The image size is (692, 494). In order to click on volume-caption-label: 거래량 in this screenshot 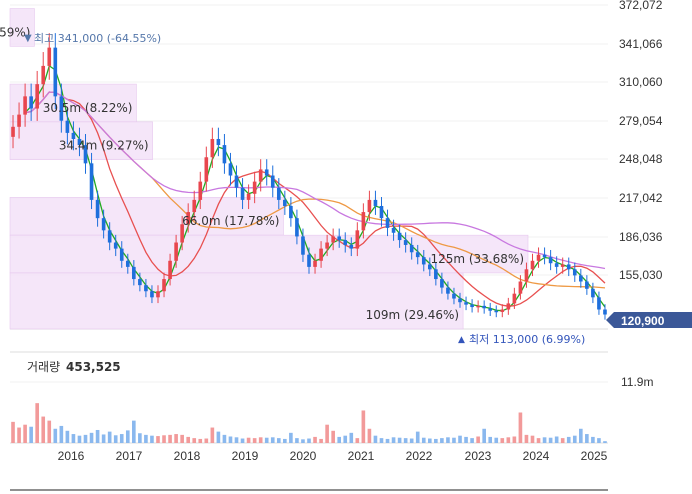, I will do `click(43, 367)`.